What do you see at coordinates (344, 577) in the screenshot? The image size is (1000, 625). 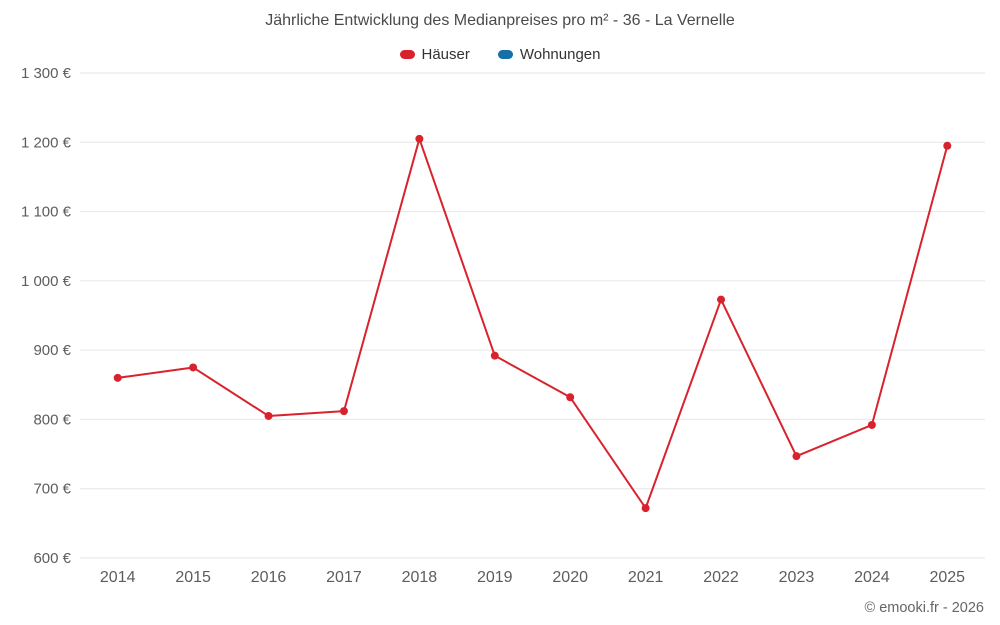 I see `x-axis-label: 2017` at bounding box center [344, 577].